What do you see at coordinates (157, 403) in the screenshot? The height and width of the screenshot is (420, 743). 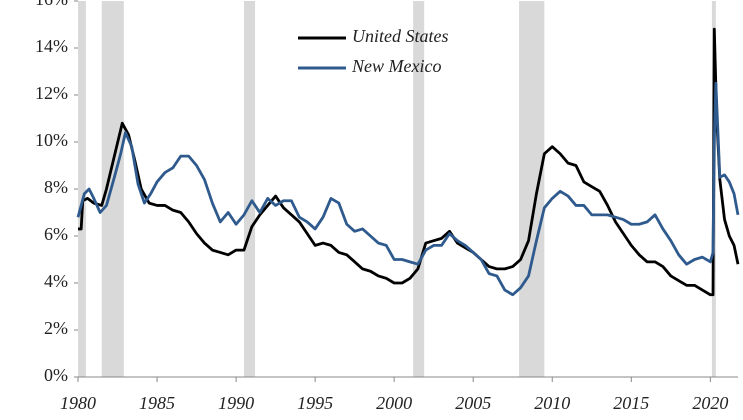 I see `x-tick-label: 1985` at bounding box center [157, 403].